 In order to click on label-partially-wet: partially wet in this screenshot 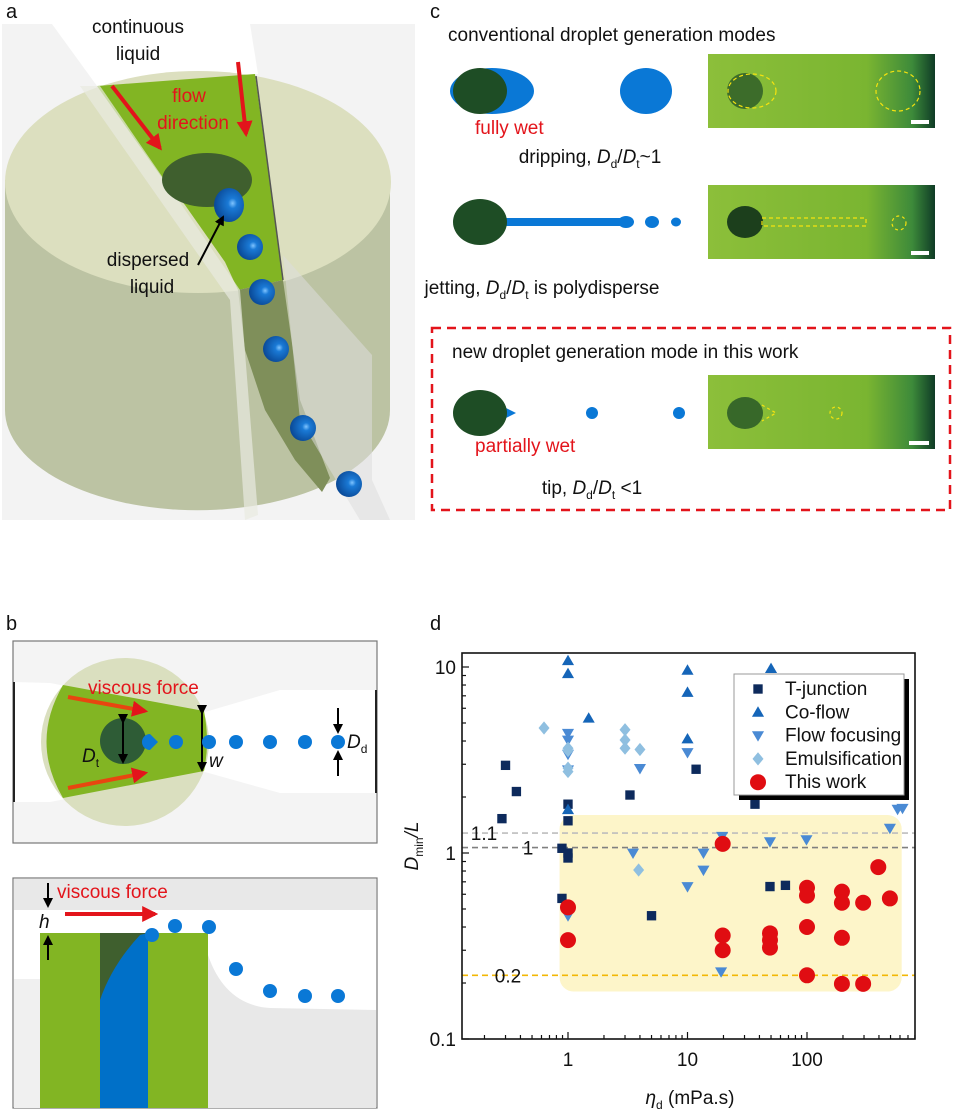, I will do `click(525, 446)`.